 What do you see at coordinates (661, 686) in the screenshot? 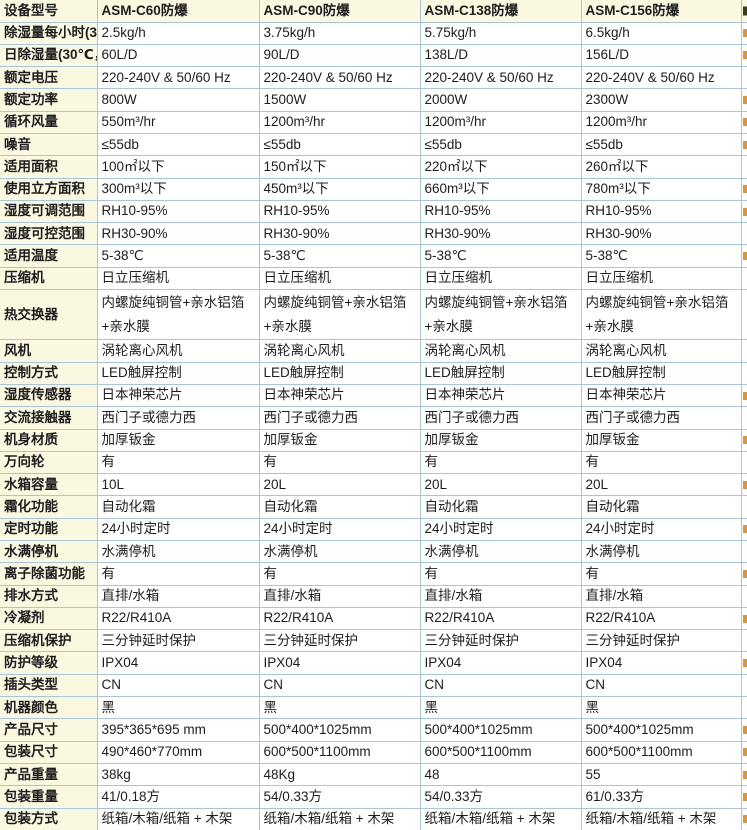
I see `value-cell-model-4: CN` at bounding box center [661, 686].